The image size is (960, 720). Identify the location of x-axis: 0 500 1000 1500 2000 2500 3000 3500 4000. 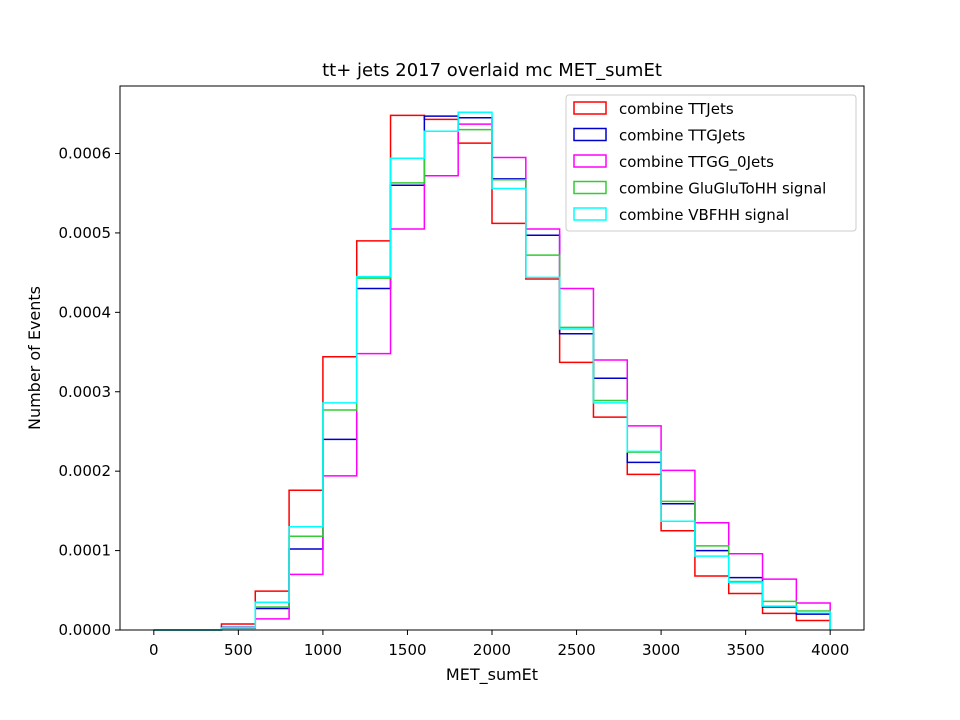
(499, 644).